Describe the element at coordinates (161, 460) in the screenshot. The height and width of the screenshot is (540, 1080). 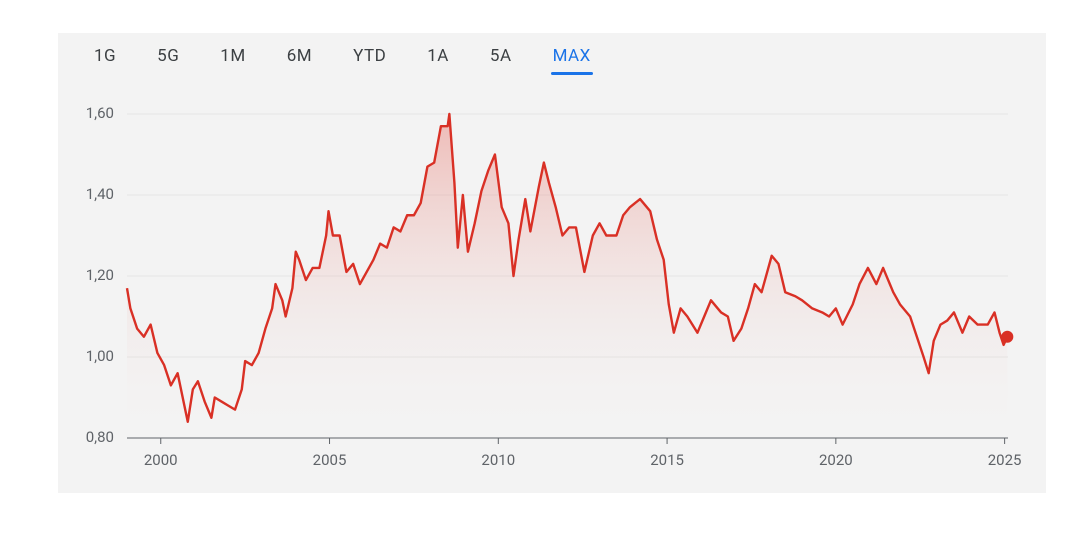
I see `x-tick-label: 2000` at that location.